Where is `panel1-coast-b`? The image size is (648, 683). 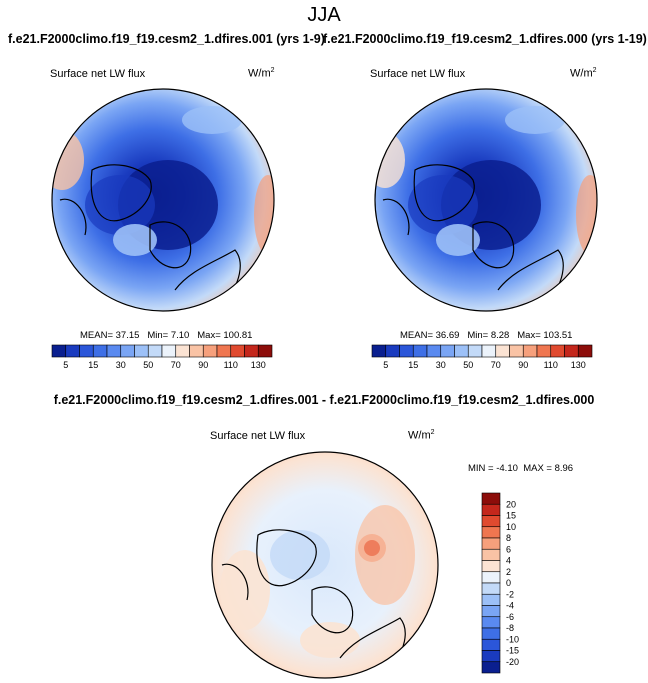 panel1-coast-b is located at coordinates (170, 245).